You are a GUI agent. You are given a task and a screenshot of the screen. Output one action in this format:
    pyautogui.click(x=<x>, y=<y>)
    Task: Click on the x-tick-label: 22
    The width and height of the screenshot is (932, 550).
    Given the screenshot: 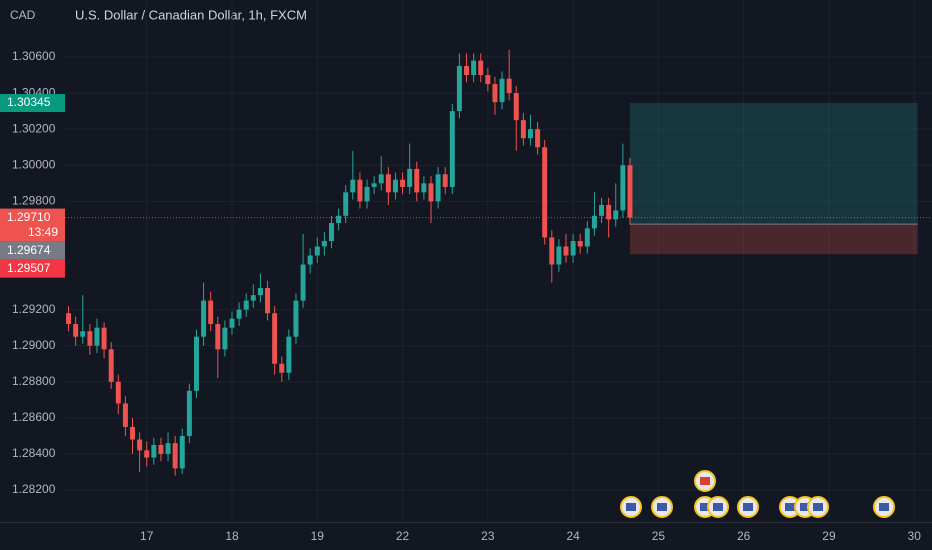 What is the action you would take?
    pyautogui.click(x=403, y=536)
    